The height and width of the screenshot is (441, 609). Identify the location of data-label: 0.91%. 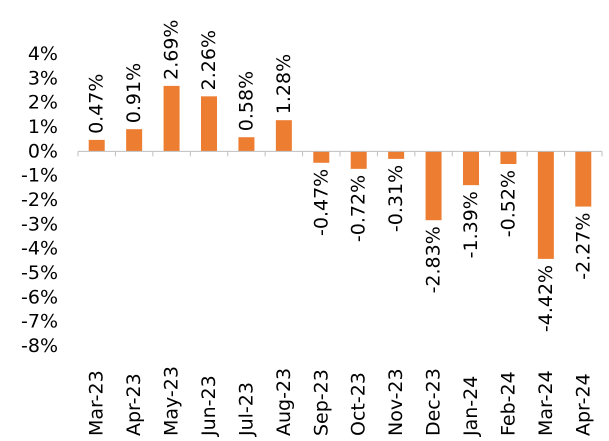
(134, 93).